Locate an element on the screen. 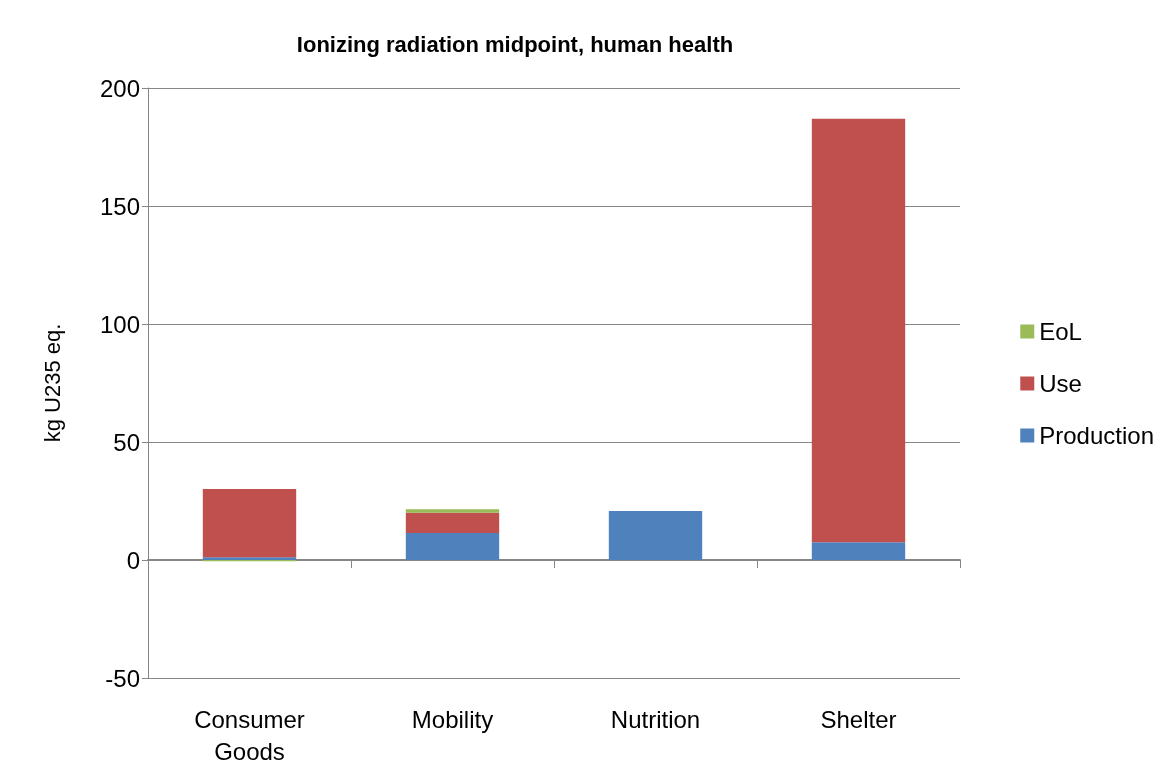  y-tick-label: -50 is located at coordinates (122, 678).